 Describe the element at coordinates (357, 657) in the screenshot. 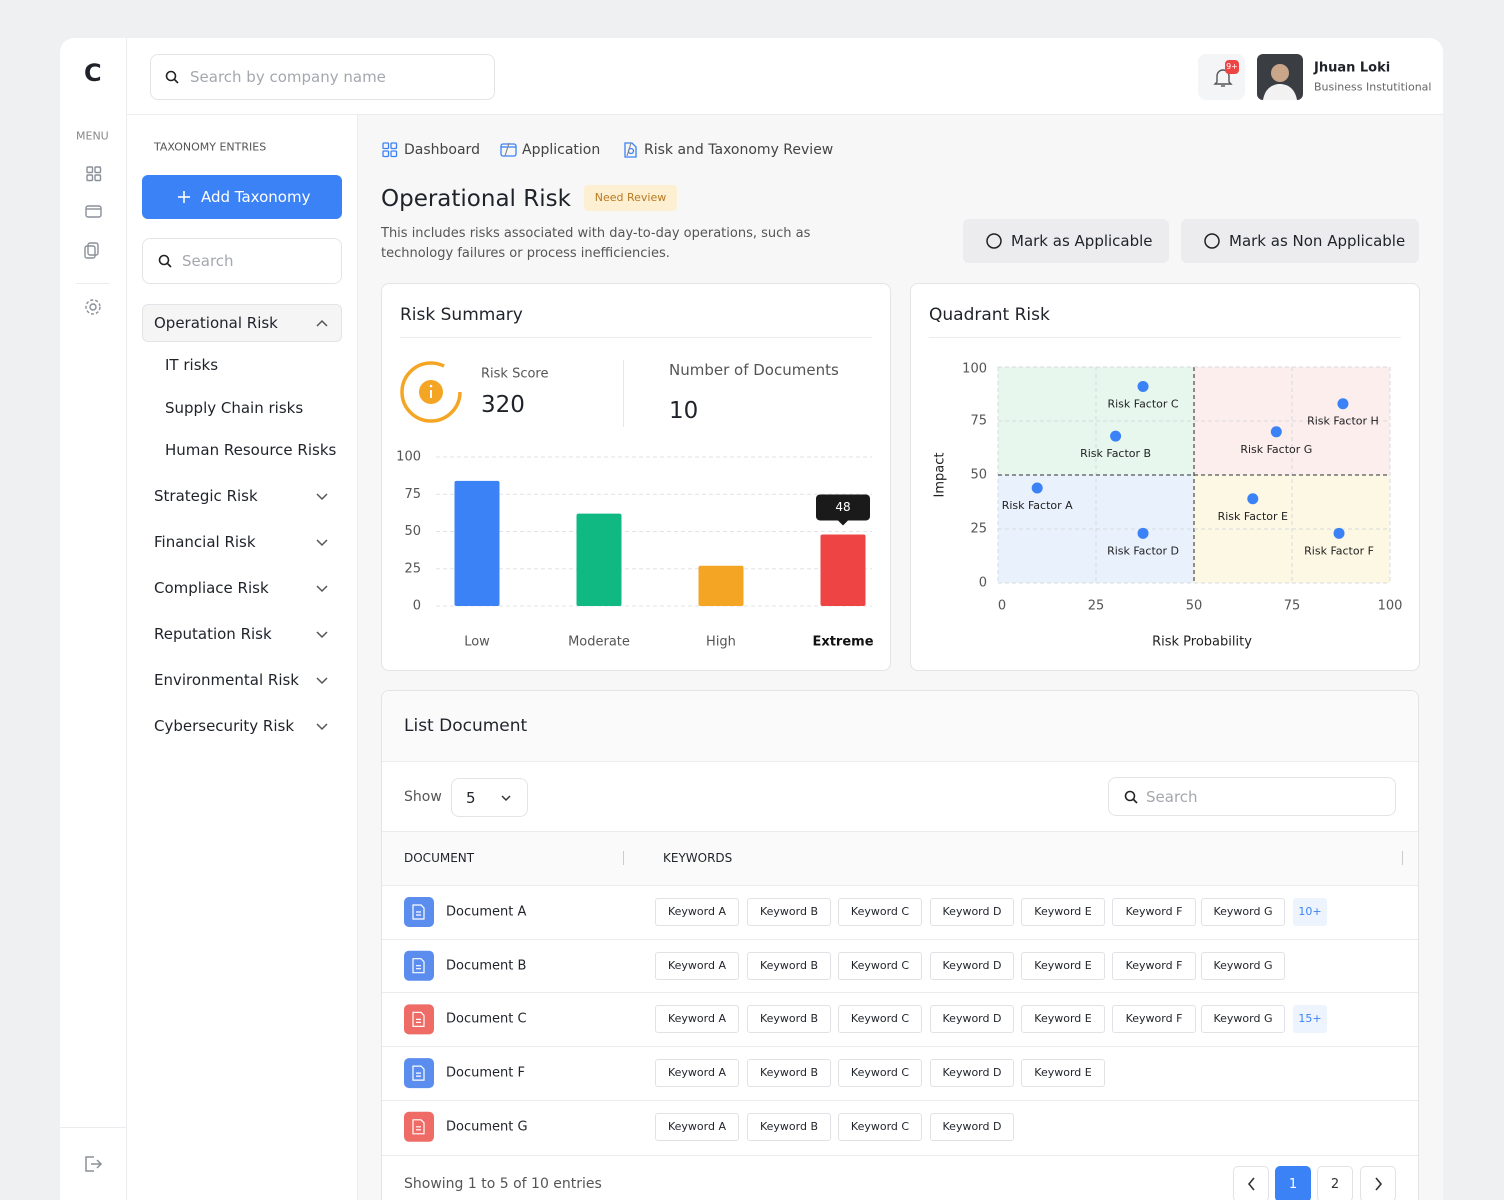

I see `panel-border` at that location.